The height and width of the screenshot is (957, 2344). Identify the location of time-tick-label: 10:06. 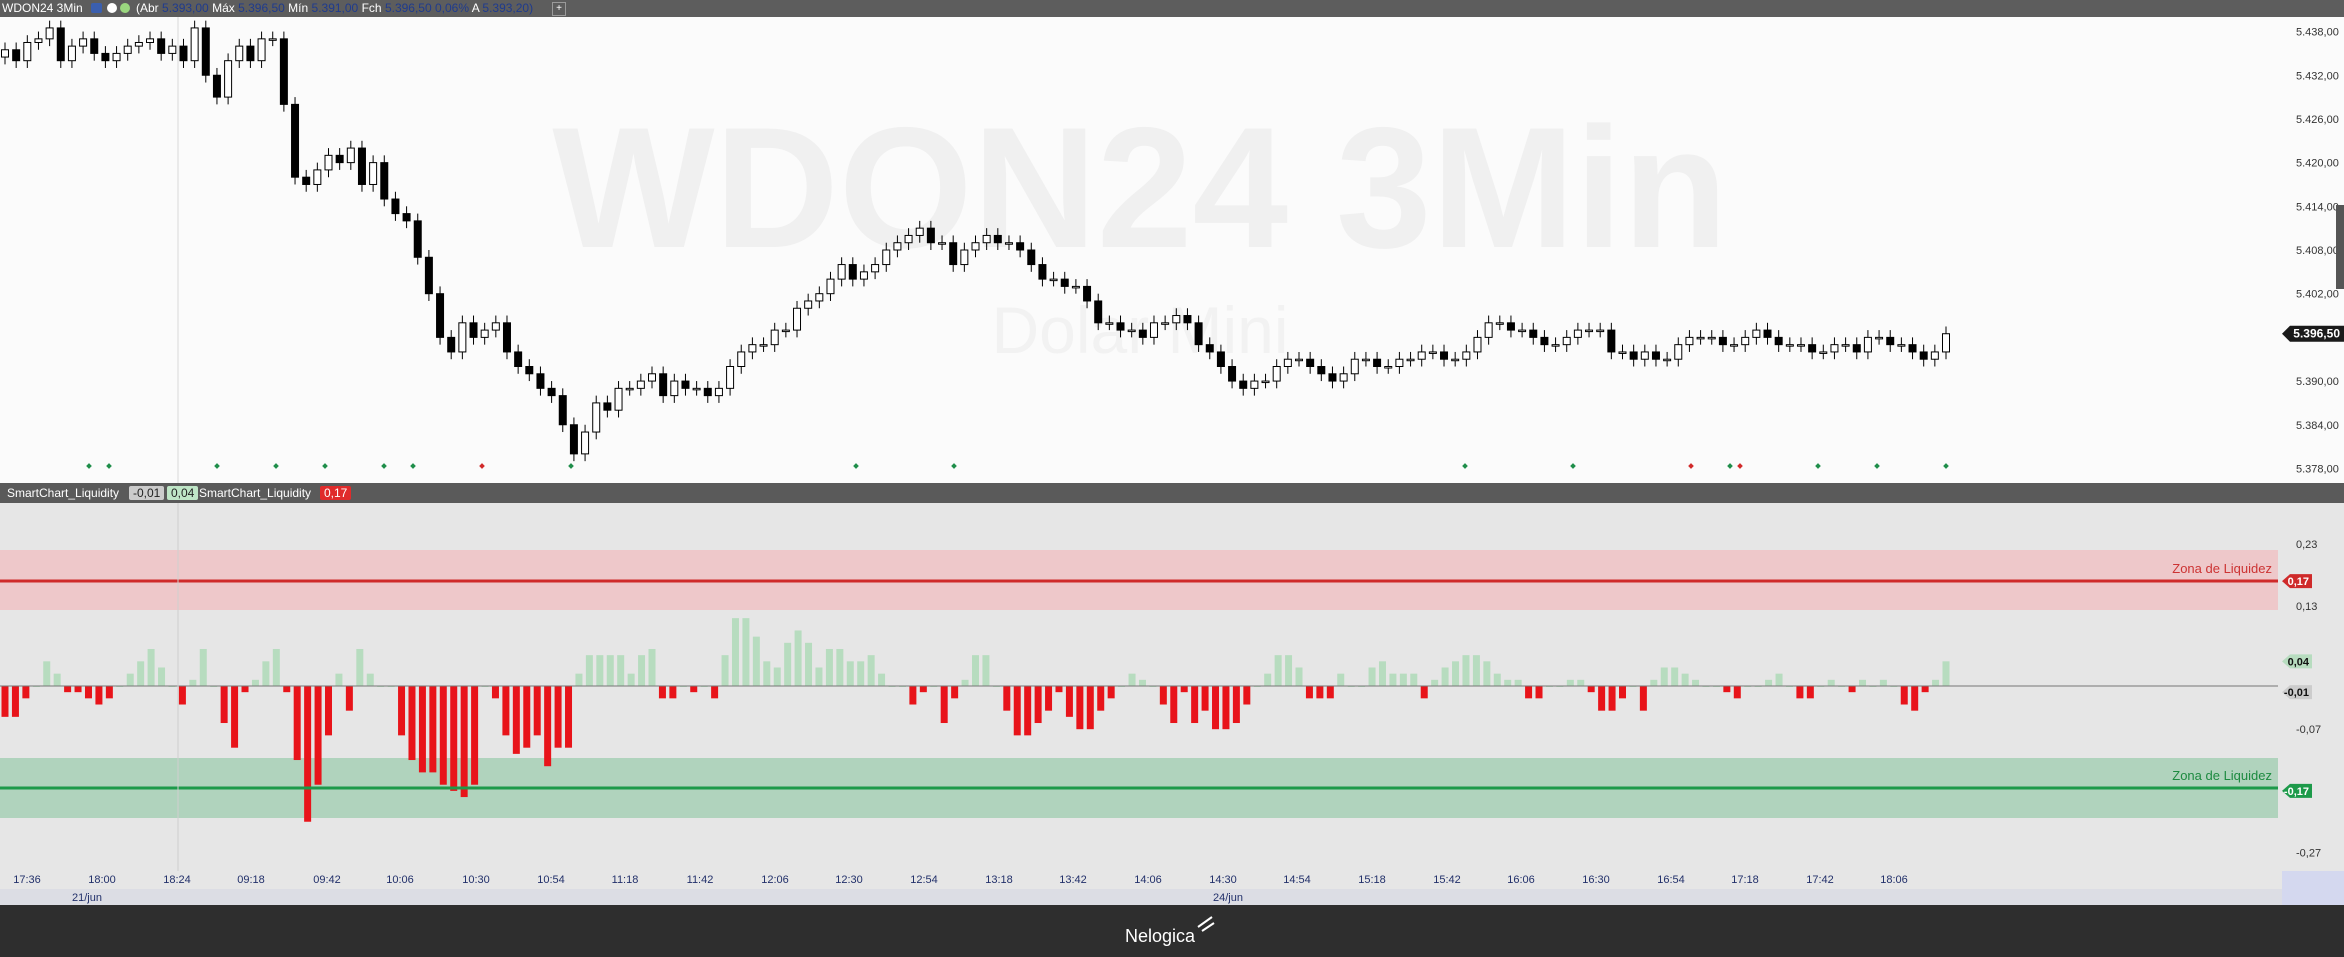
(400, 880).